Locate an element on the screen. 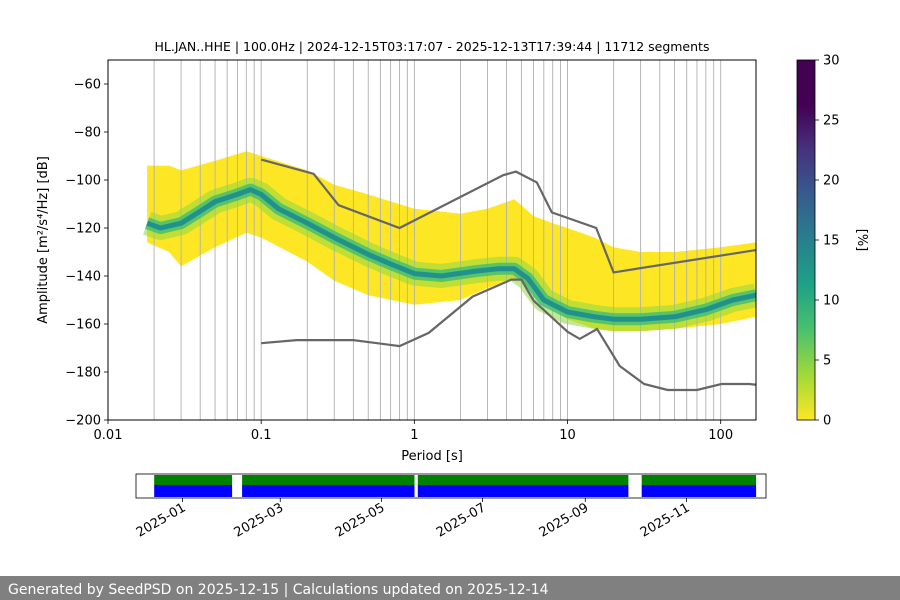  colorbar-tick-label: 5 is located at coordinates (827, 361).